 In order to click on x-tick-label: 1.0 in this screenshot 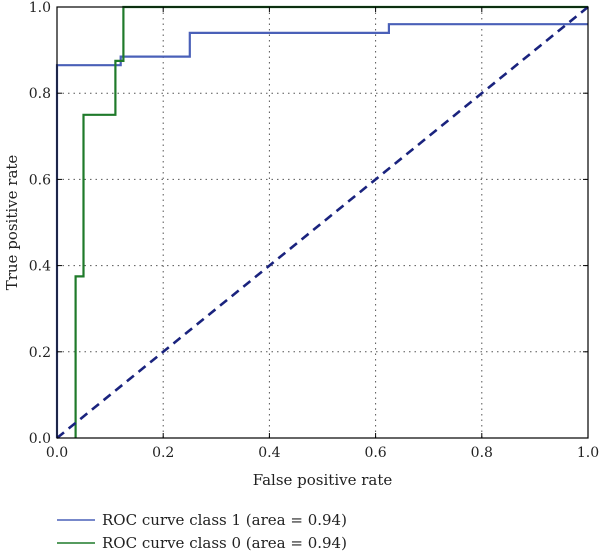, I will do `click(588, 453)`.